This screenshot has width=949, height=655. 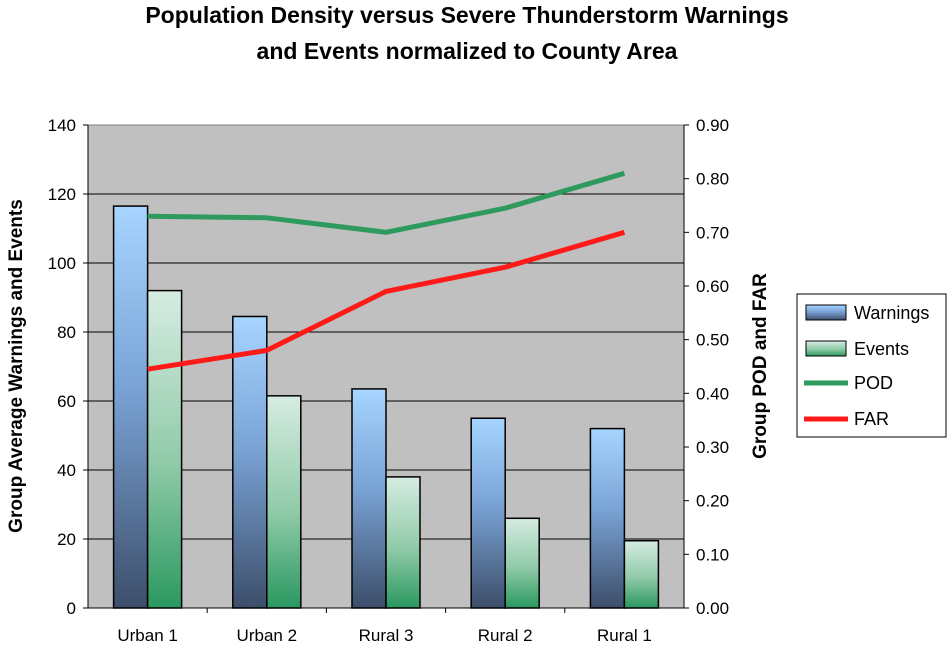 What do you see at coordinates (386, 635) in the screenshot?
I see `x-tick-label: Rural 3` at bounding box center [386, 635].